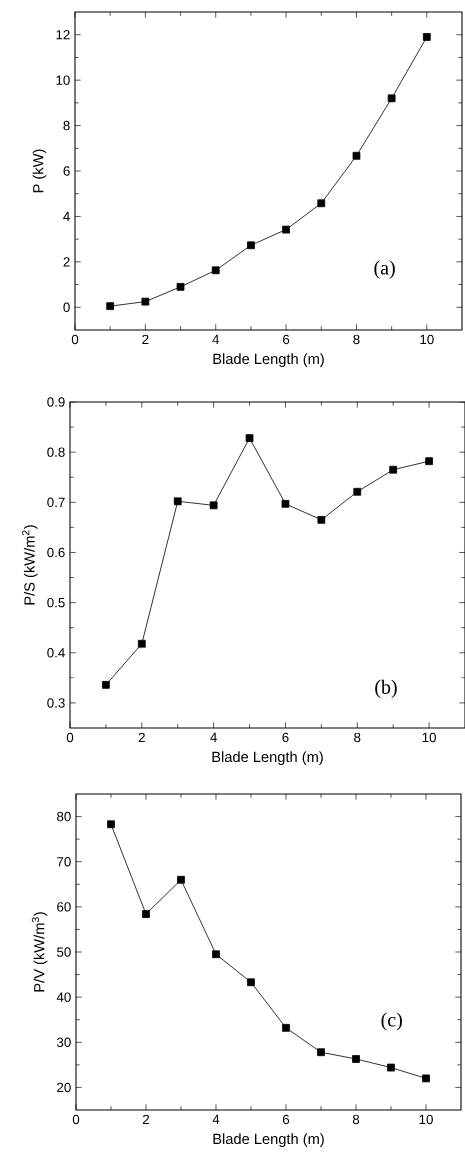 This screenshot has width=465, height=1159. Describe the element at coordinates (64, 1087) in the screenshot. I see `y-tick-label: 20` at that location.